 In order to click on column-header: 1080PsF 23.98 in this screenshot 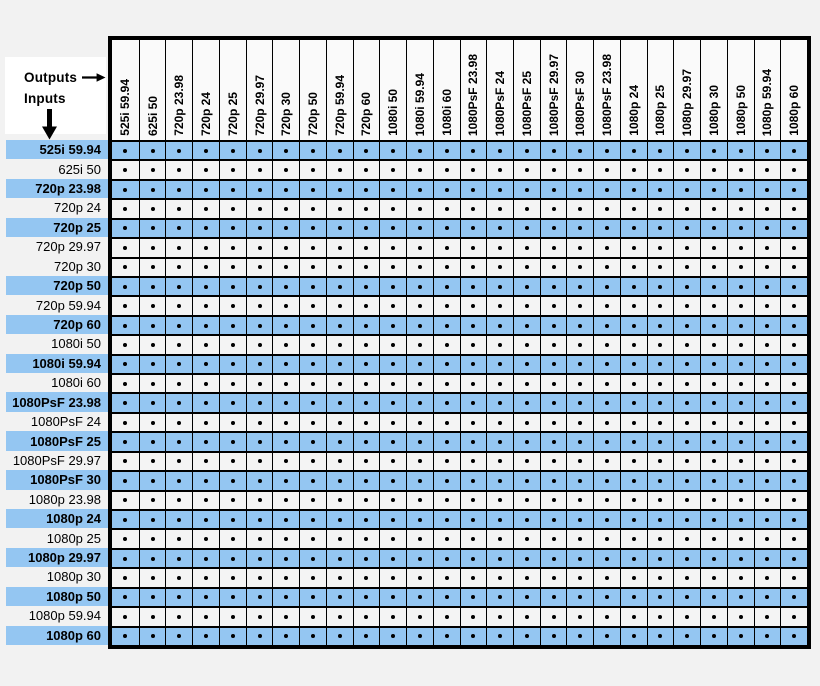, I will do `click(473, 90)`.